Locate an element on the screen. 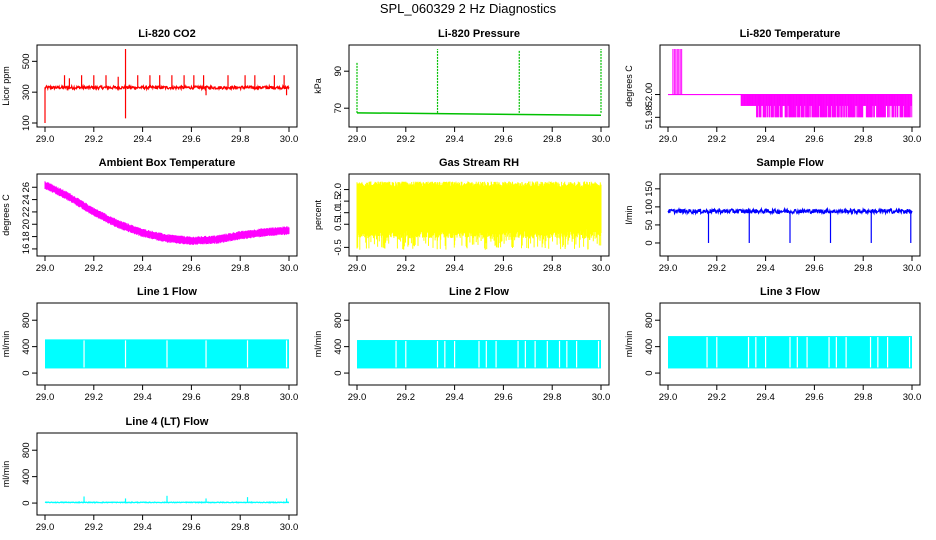 The height and width of the screenshot is (540, 936). y-tick-label: 0.5 is located at coordinates (338, 224).